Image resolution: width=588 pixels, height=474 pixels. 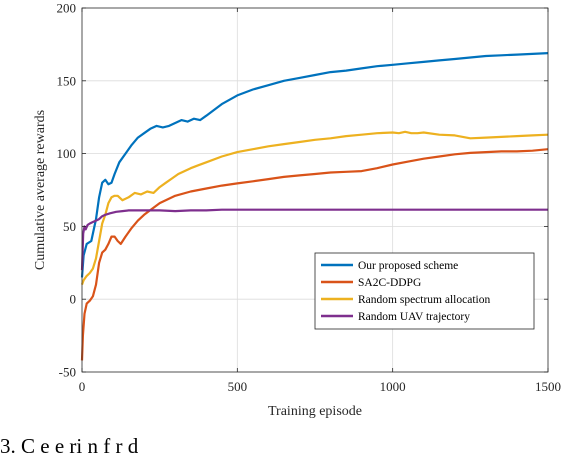 What do you see at coordinates (69, 226) in the screenshot?
I see `y-tick-label: 50` at bounding box center [69, 226].